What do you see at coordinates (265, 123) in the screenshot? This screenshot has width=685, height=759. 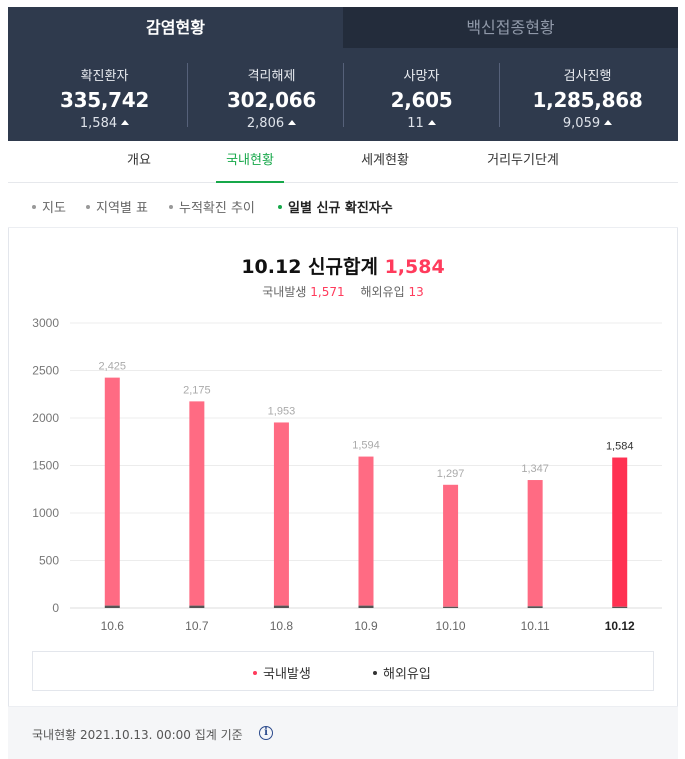 I see `stat-delta-value: 2,806` at bounding box center [265, 123].